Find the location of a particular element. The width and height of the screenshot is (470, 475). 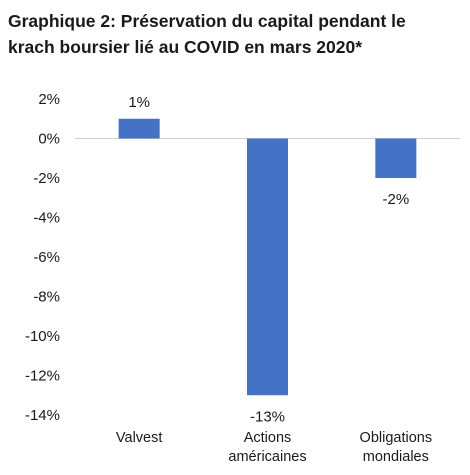

y-tick-label: -12% is located at coordinates (42, 376).